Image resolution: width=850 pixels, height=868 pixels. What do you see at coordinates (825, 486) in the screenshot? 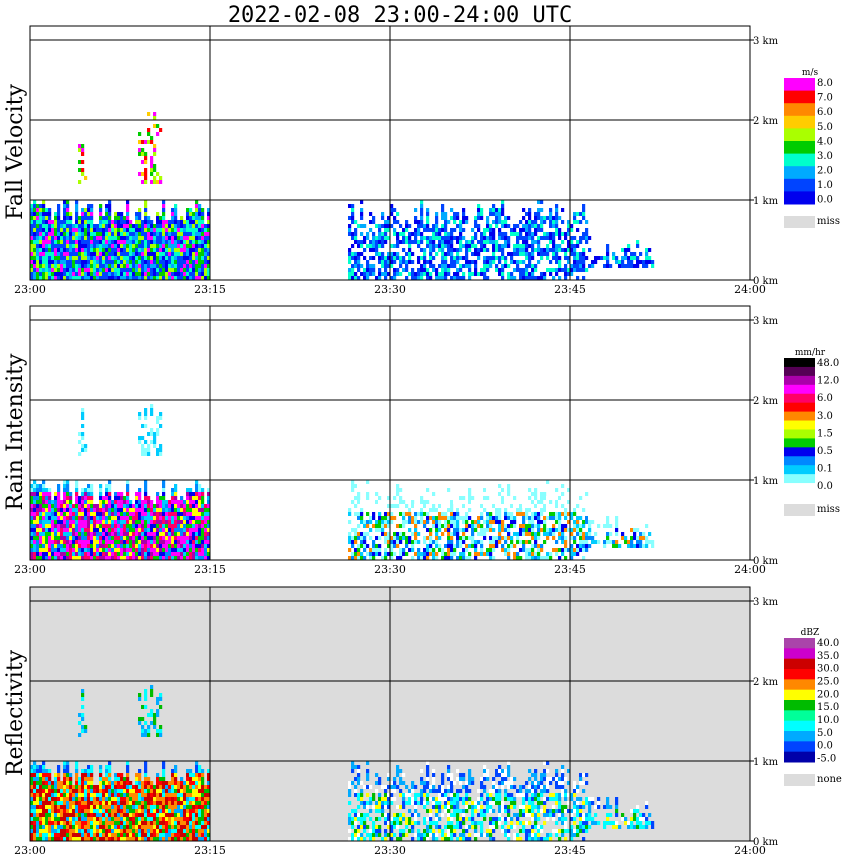
I see `colorbar-level-label: 0.0` at bounding box center [825, 486].